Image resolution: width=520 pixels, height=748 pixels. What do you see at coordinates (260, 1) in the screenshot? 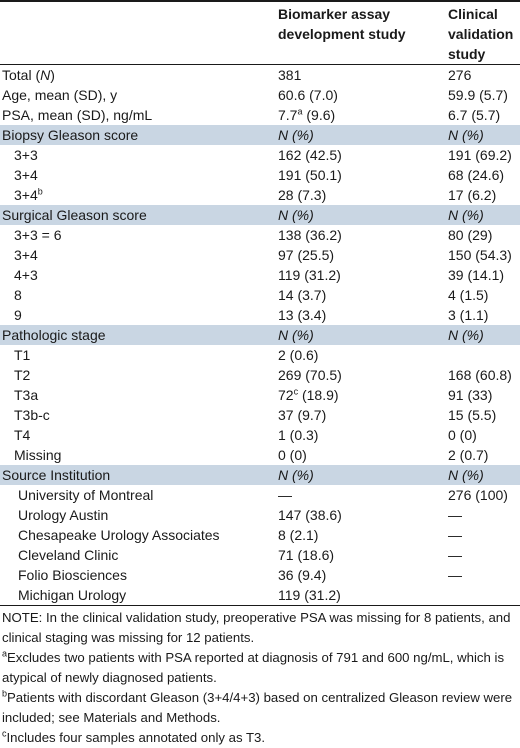
I see `top-rule` at bounding box center [260, 1].